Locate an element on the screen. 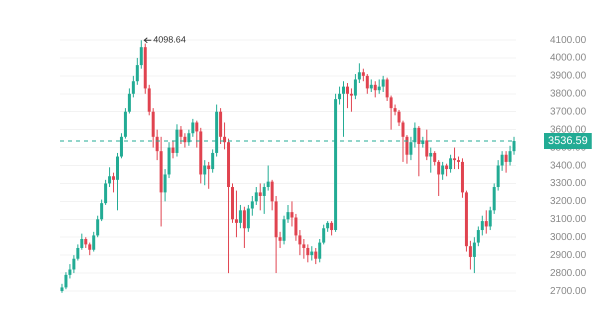 The width and height of the screenshot is (600, 331). y-tick-label: 3700.00 is located at coordinates (568, 112).